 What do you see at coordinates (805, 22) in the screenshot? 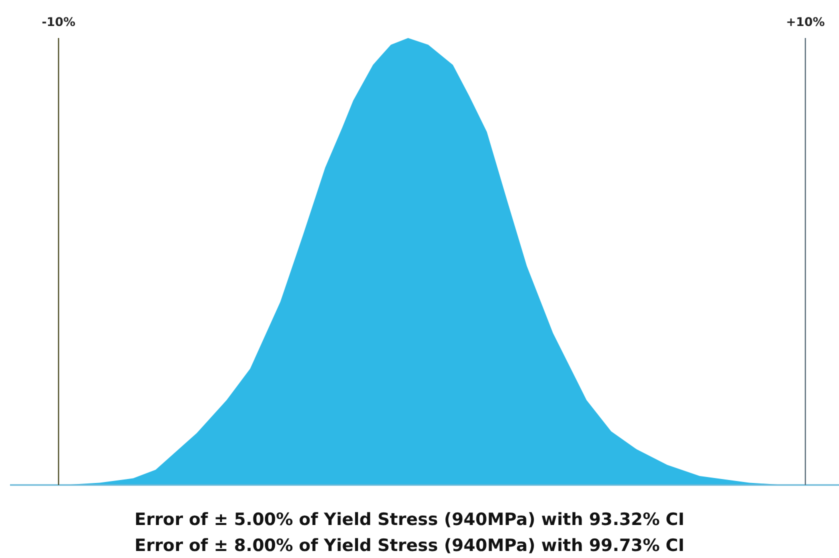
I see `x-tick-label: +10%` at bounding box center [805, 22].